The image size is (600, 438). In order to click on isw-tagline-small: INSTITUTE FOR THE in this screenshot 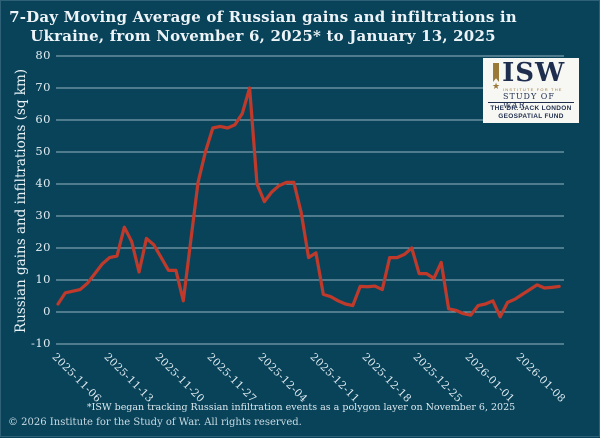, I will do `click(533, 89)`.